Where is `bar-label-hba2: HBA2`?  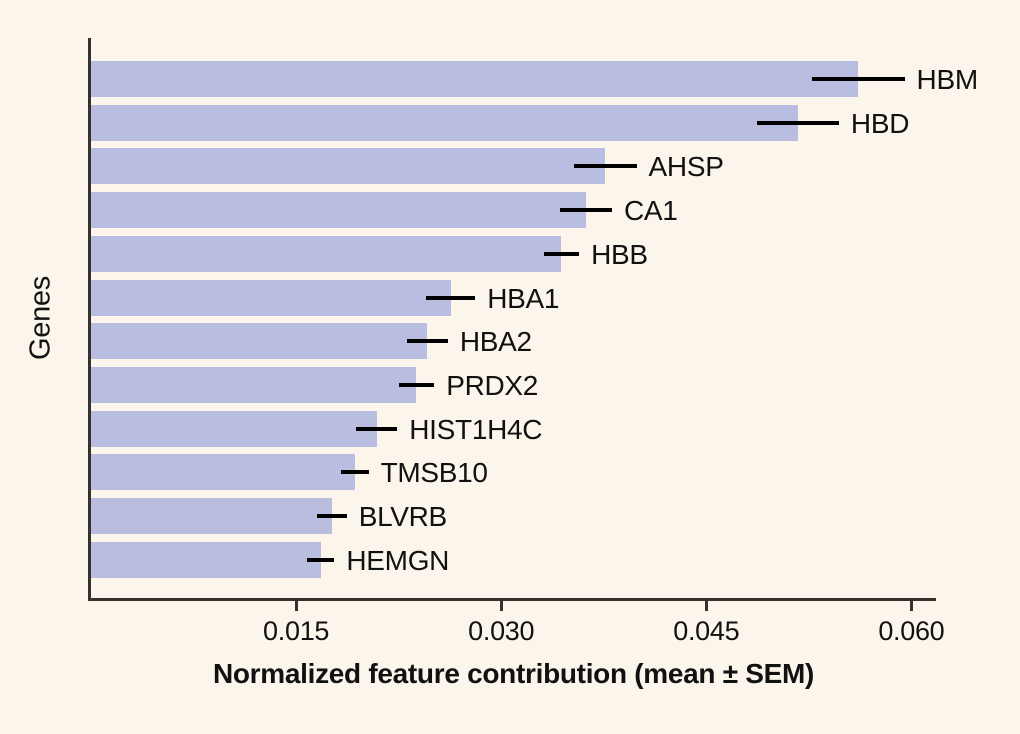
bar-label-hba2: HBA2 is located at coordinates (495, 342).